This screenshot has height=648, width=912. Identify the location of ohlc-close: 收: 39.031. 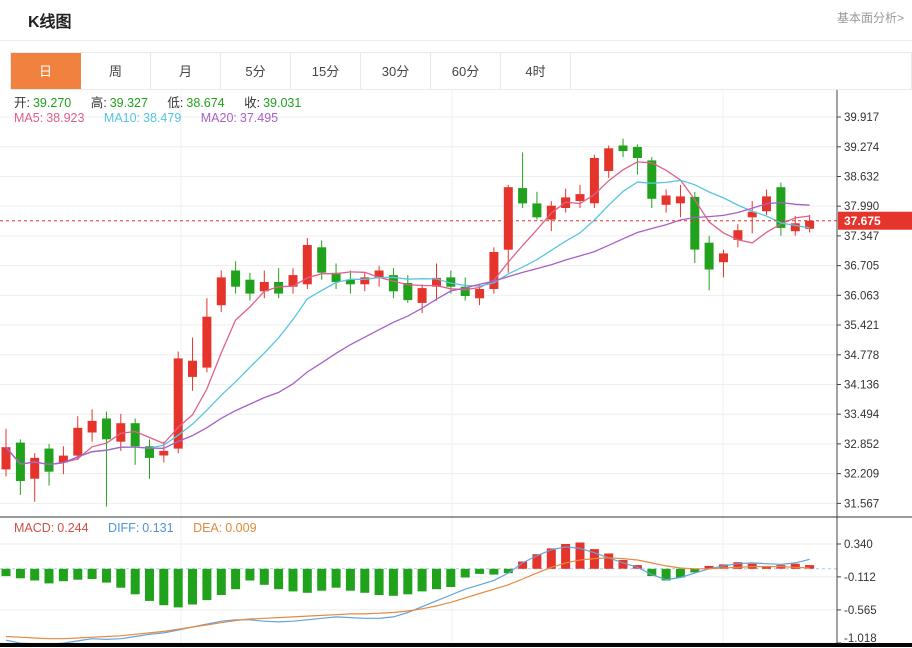
(273, 103).